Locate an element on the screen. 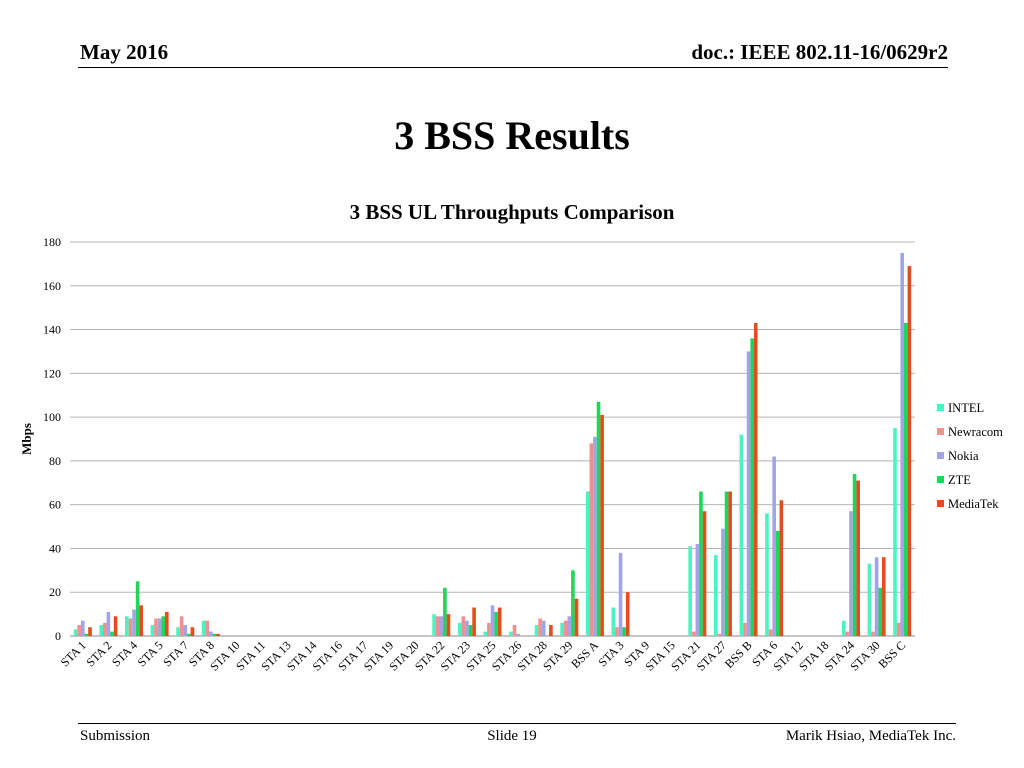 The height and width of the screenshot is (768, 1024). header-doc-id: doc.: IEEE 802.11-16/0629r2 is located at coordinates (819, 52).